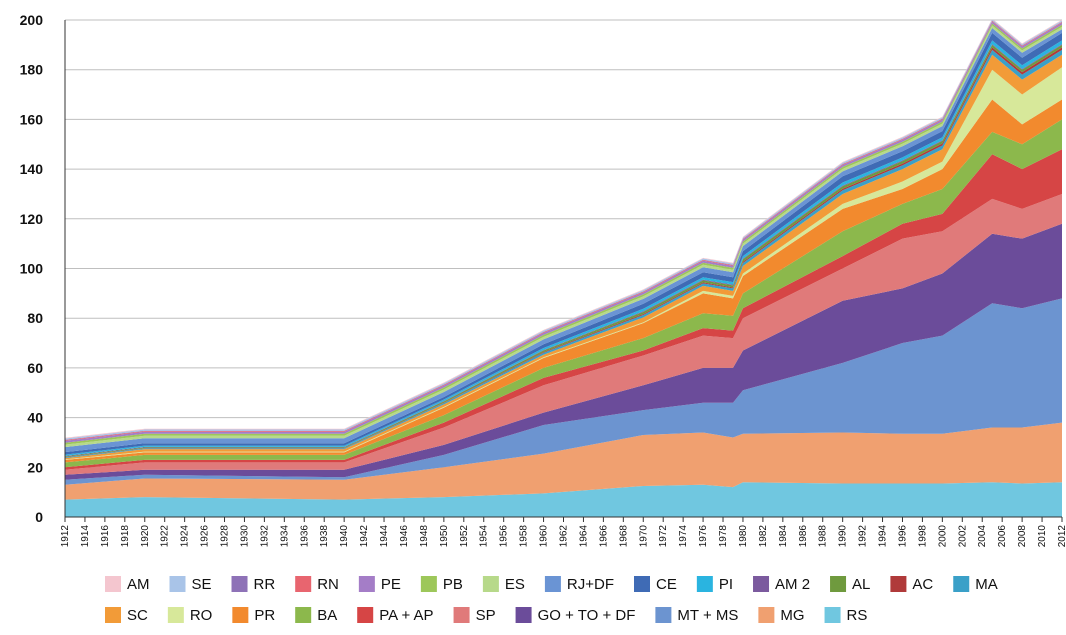  What do you see at coordinates (857, 615) in the screenshot?
I see `legend-label: RS` at bounding box center [857, 615].